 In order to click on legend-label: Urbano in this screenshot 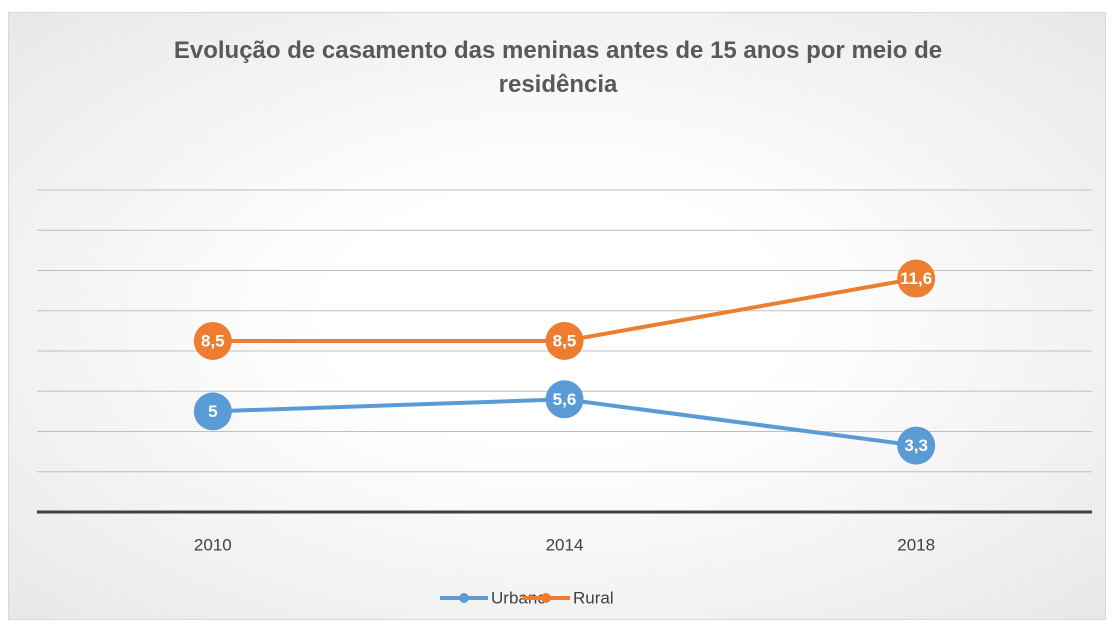, I will do `click(519, 597)`.